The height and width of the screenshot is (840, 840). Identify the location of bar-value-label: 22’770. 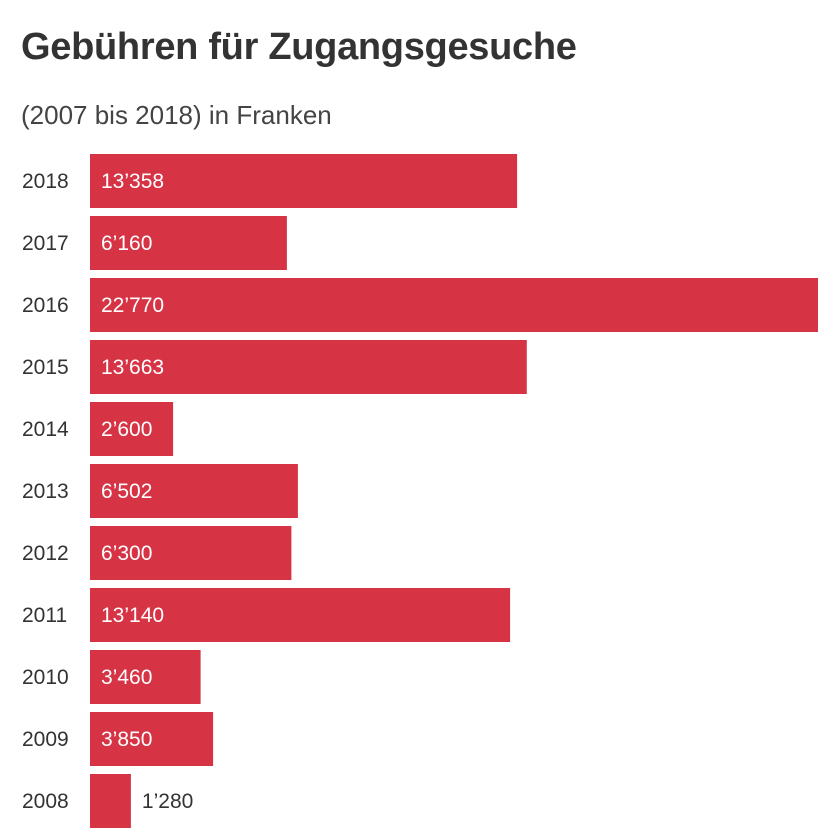
(132, 305).